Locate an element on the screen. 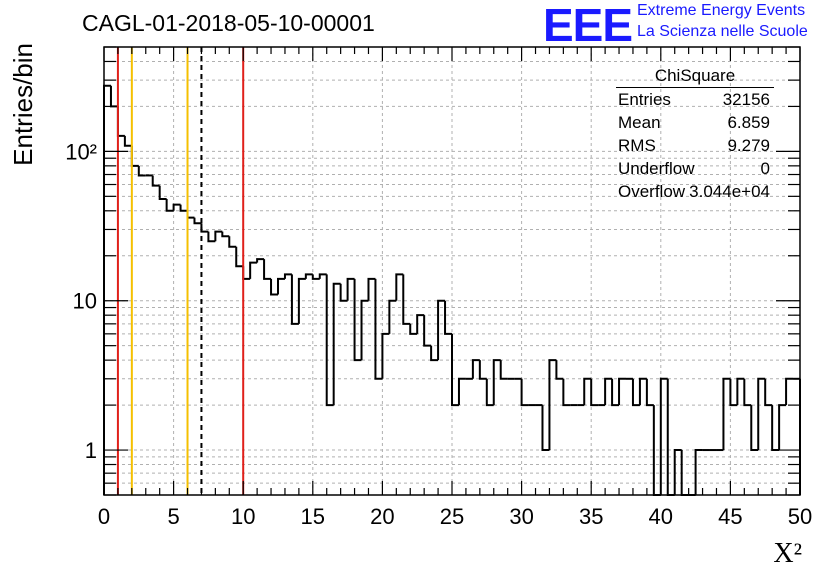 This screenshot has height=572, width=836. stats-value: 0 is located at coordinates (765, 168).